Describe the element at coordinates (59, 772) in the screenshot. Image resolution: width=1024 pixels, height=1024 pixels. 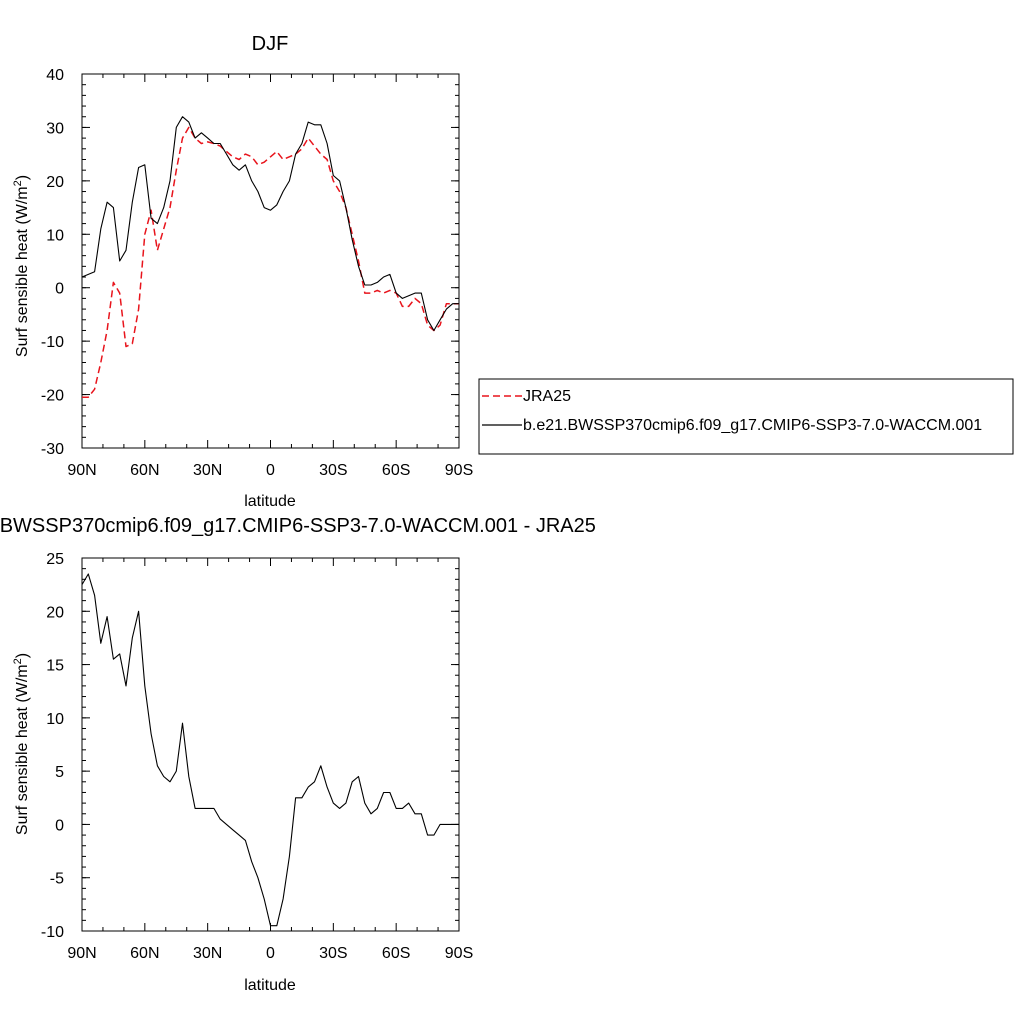
I see `y-tick-label: 5` at that location.